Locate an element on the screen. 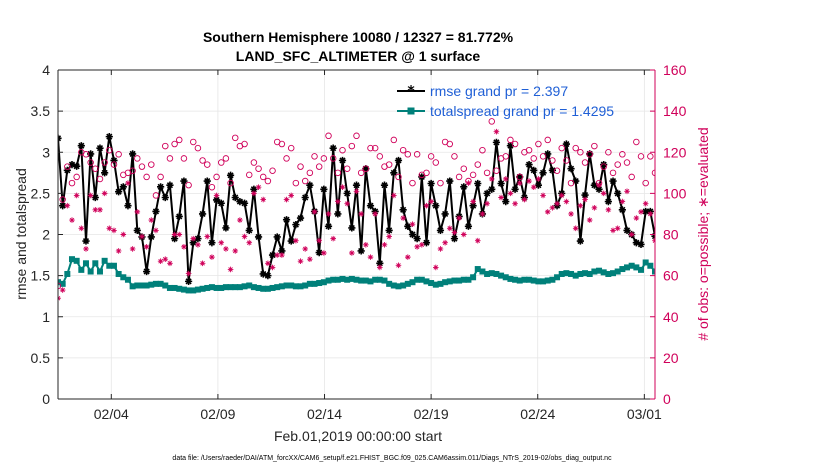  y-tick-label: 4 is located at coordinates (46, 70).